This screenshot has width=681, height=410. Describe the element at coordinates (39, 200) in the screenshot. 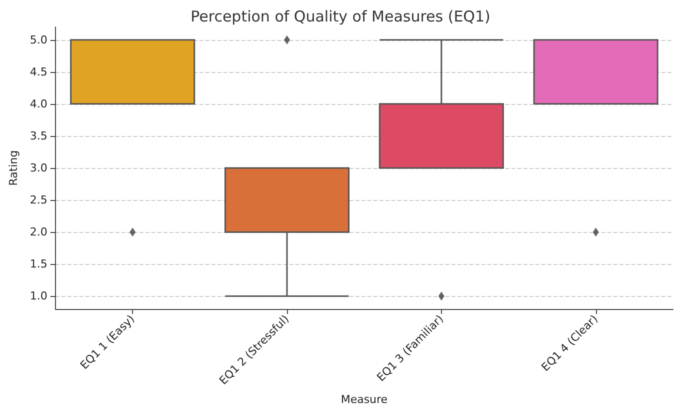

I see `y-tick-label: 2.5` at that location.